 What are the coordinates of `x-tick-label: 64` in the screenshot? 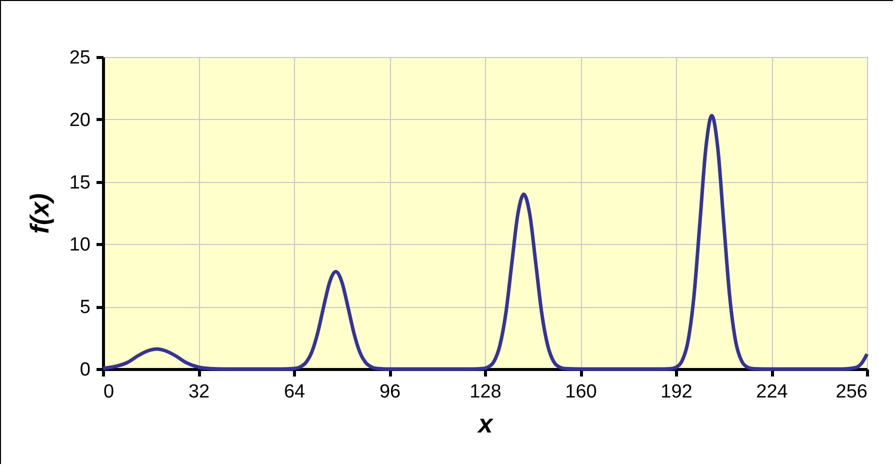 It's located at (295, 392).